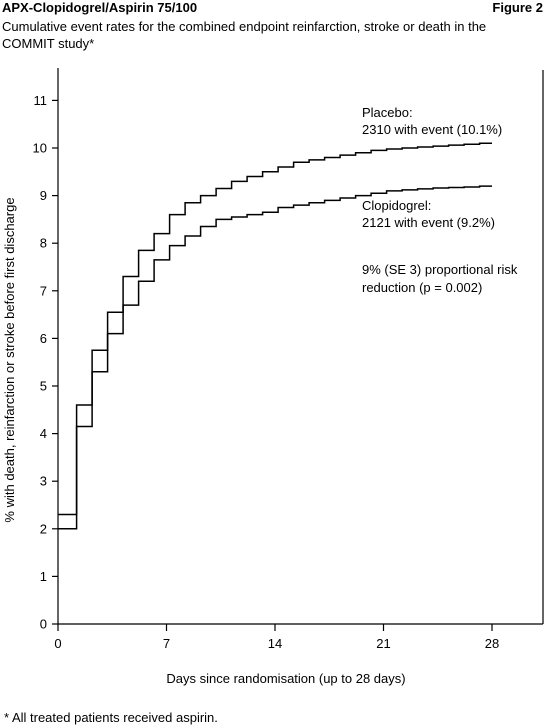  Describe the element at coordinates (422, 287) in the screenshot. I see `risk-annotation-line2: reduction (p = 0.002)` at that location.